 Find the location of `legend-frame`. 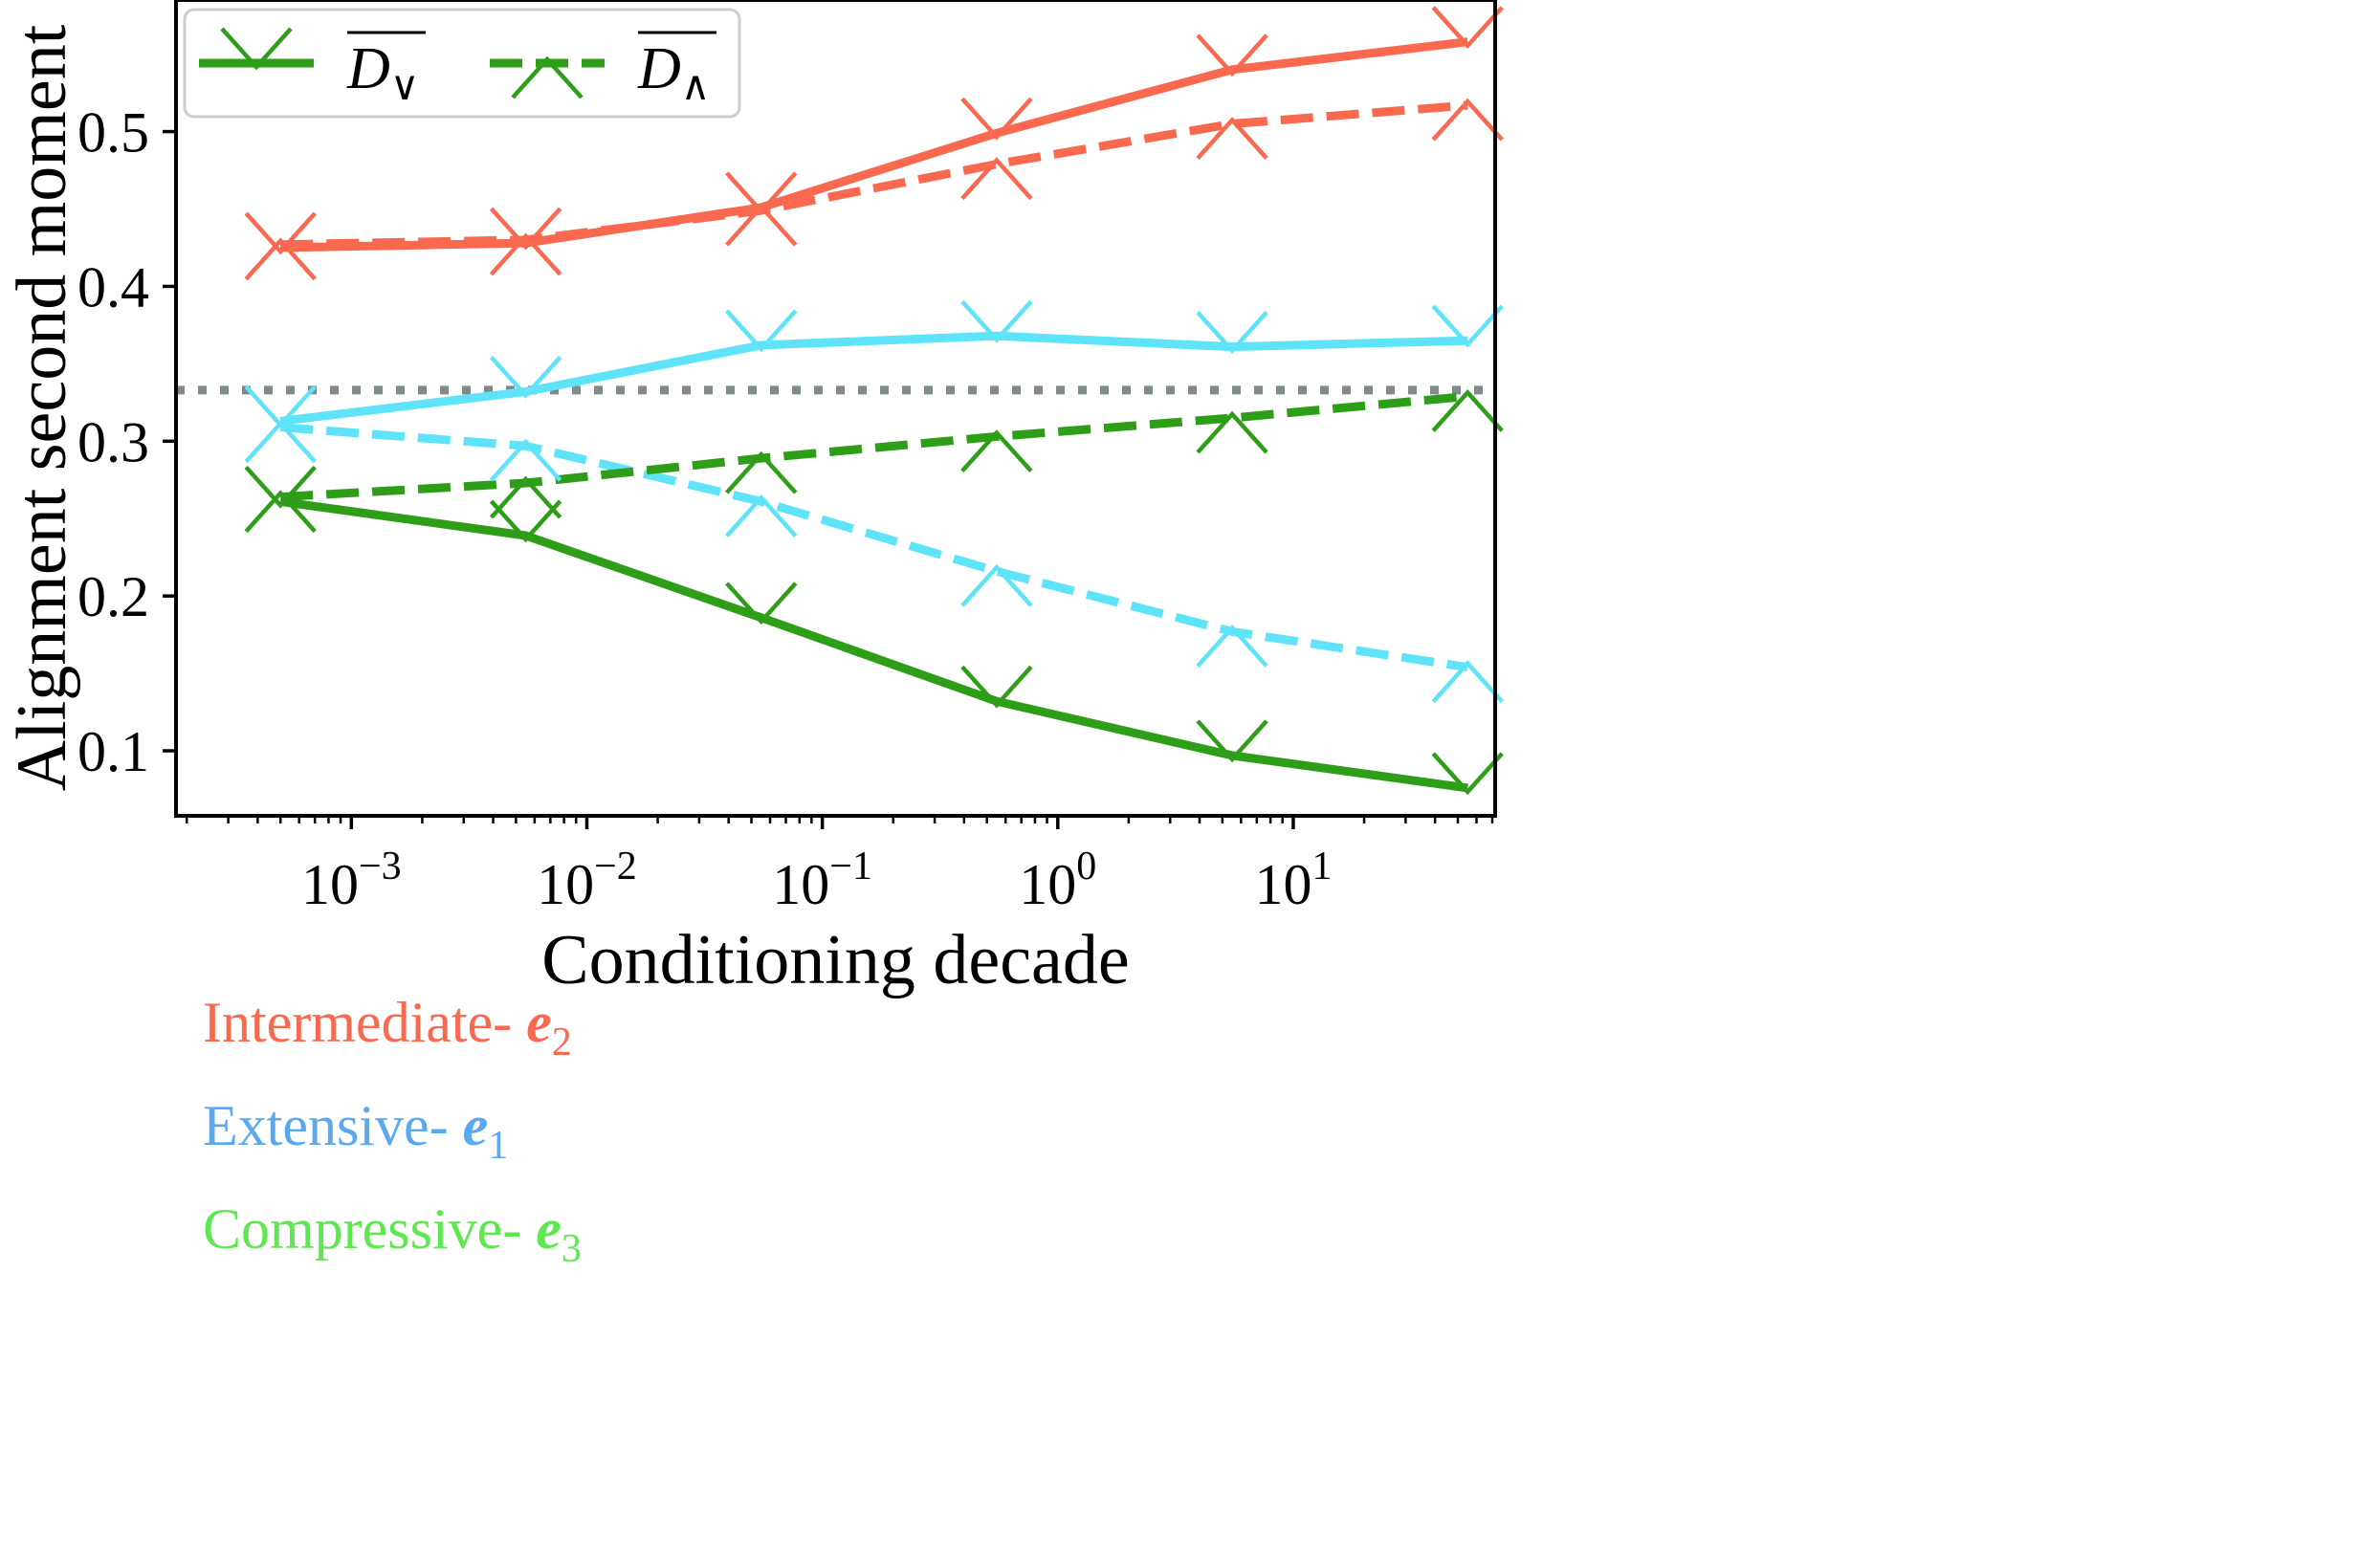

legend-frame is located at coordinates (462, 64).